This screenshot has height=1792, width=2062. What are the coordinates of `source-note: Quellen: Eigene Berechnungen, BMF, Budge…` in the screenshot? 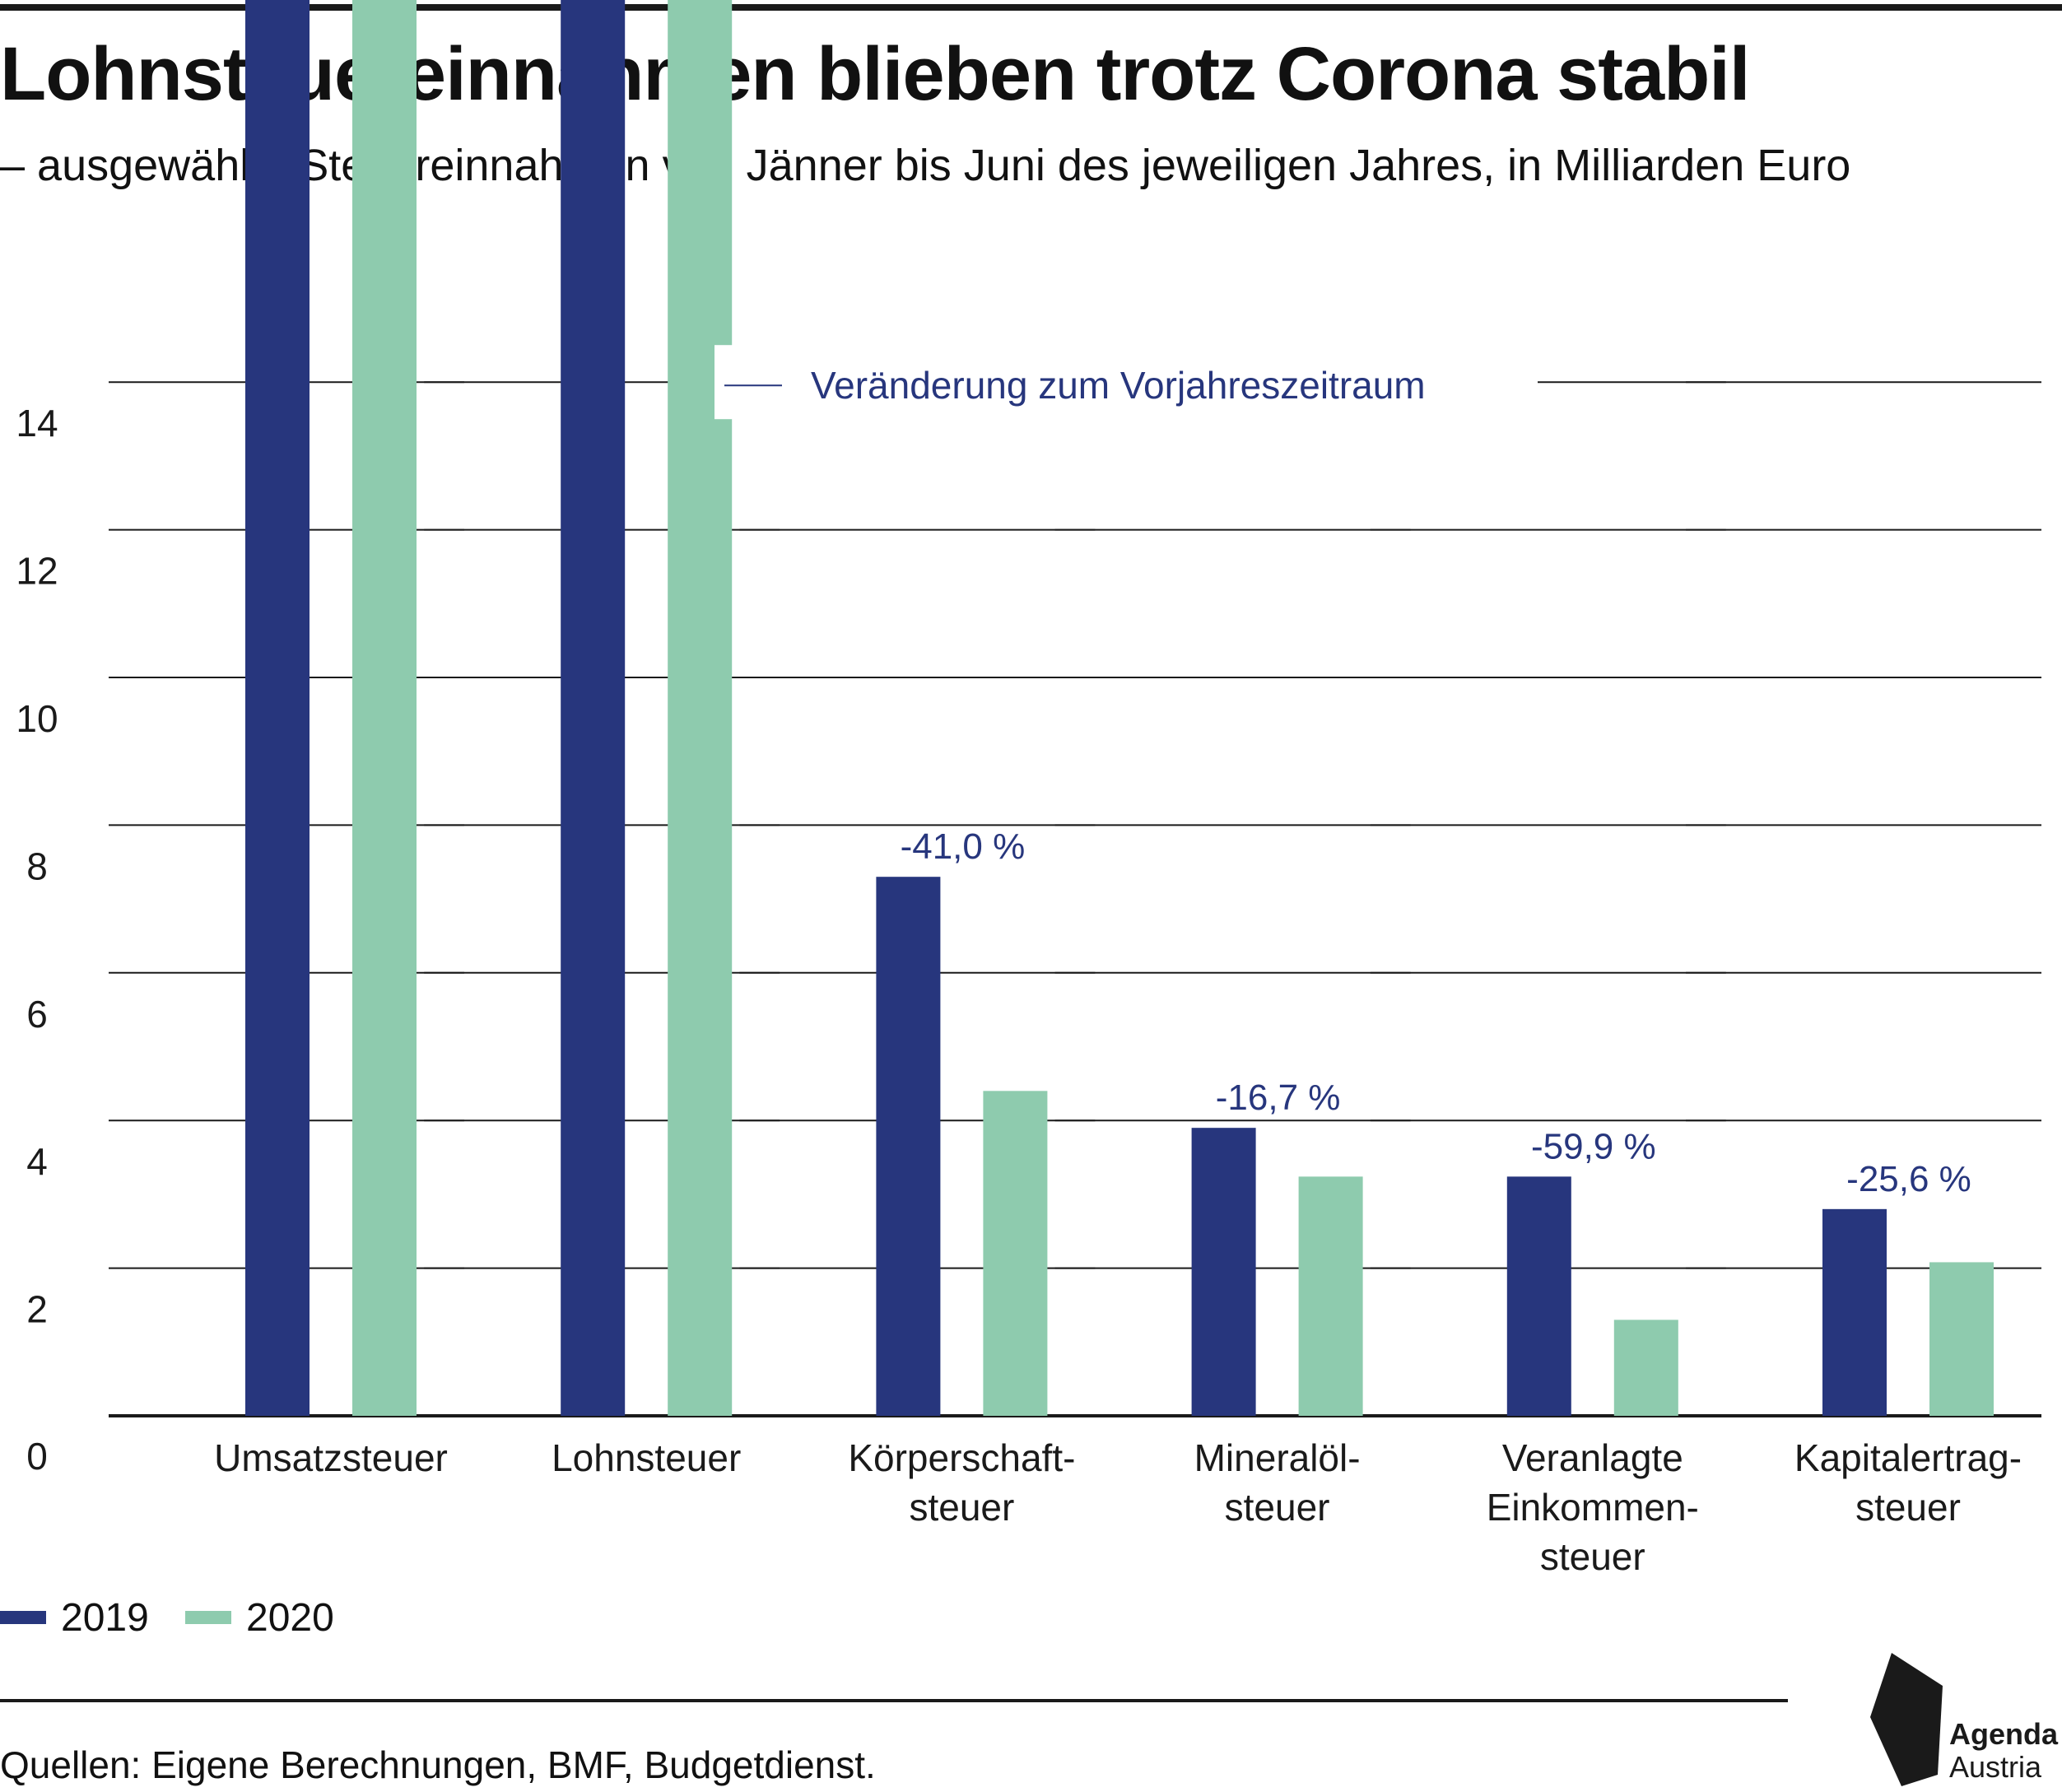 It's located at (438, 1764).